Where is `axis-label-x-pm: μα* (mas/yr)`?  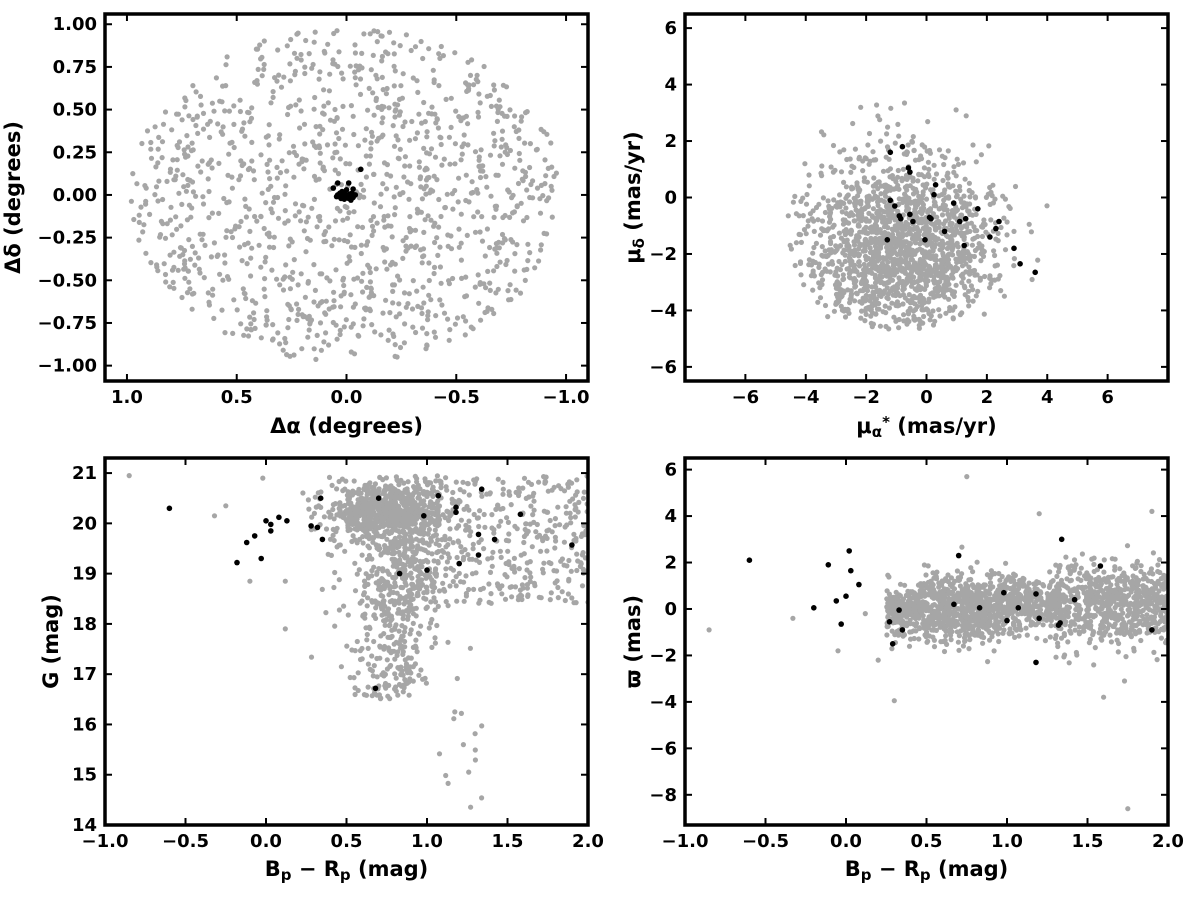
axis-label-x-pm: μα* (mas/yr) is located at coordinates (926, 427).